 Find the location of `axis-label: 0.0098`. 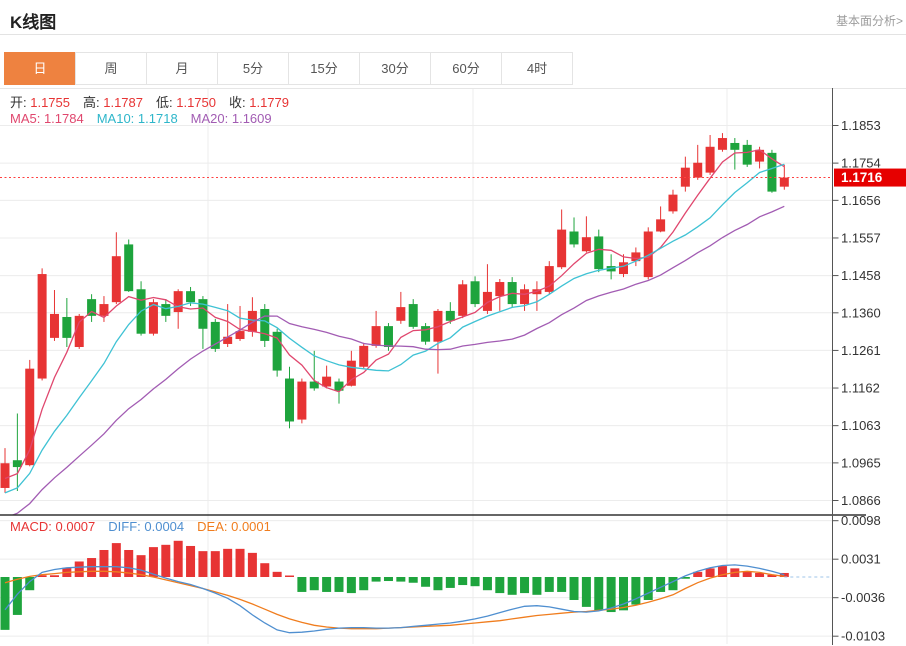

axis-label: 0.0098 is located at coordinates (861, 520).